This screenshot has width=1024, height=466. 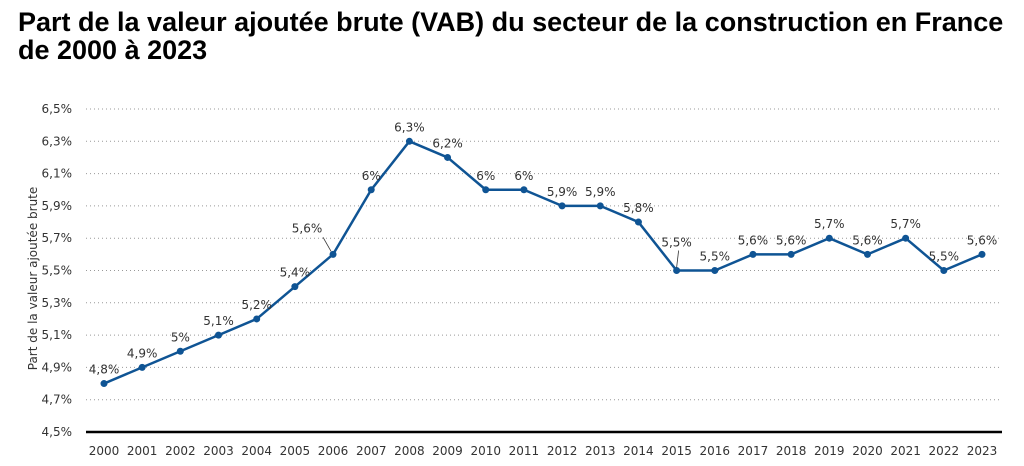 I want to click on data-label: 5,1%, so click(x=218, y=321).